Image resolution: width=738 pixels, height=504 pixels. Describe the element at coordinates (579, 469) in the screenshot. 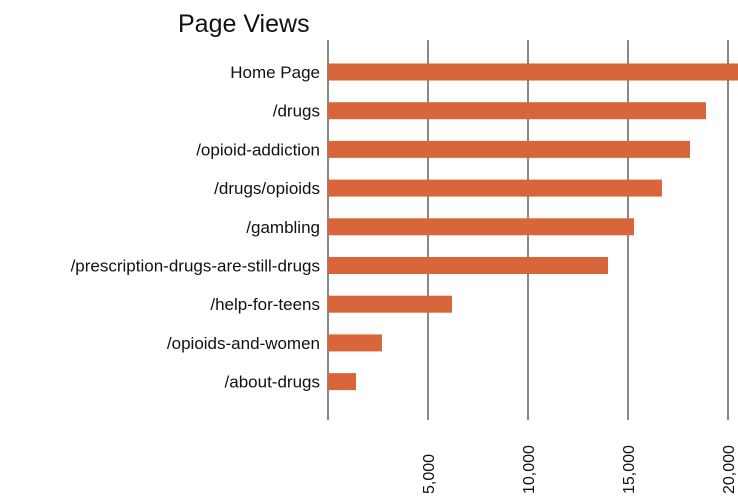

I see `x-tick-labels: 5,000 10,000 15,000 20,000` at that location.